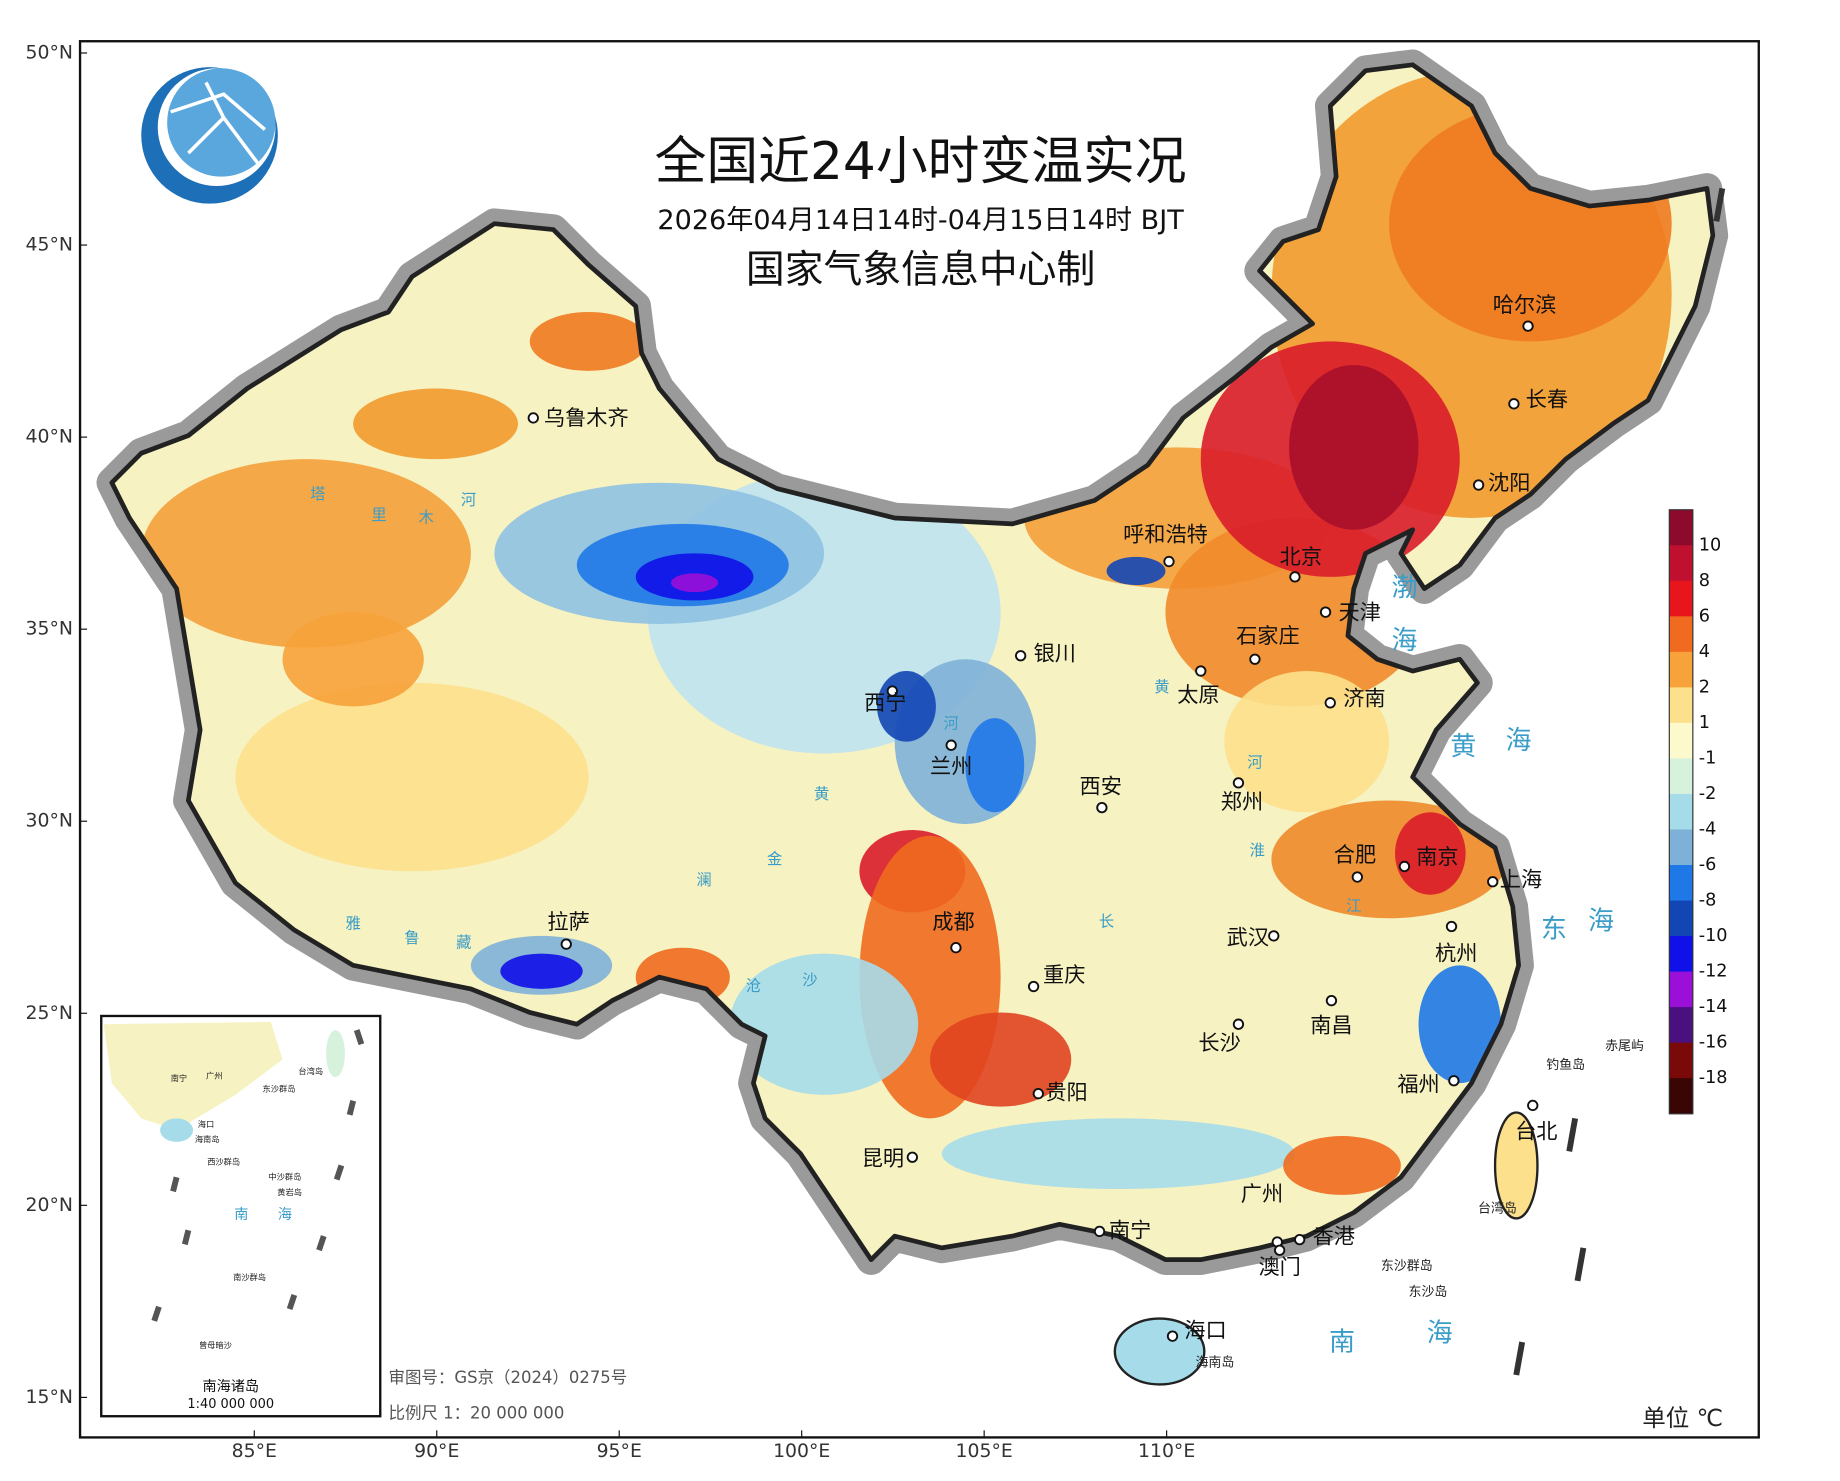 This screenshot has width=1840, height=1481. Describe the element at coordinates (1521, 879) in the screenshot. I see `city-label: 上海` at that location.